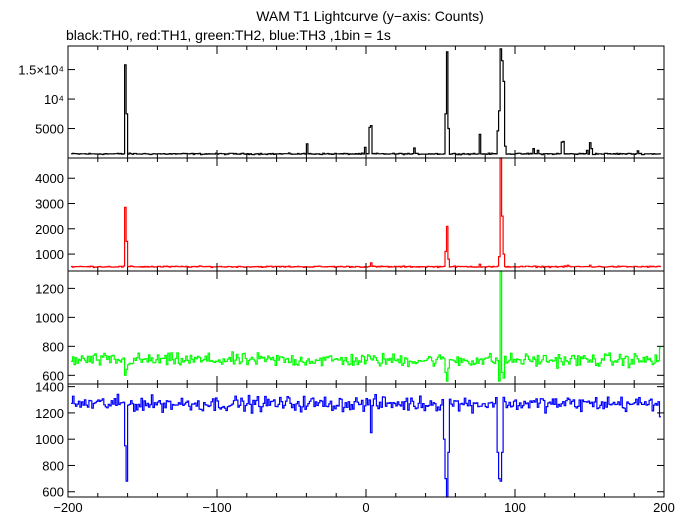  Describe the element at coordinates (49, 204) in the screenshot. I see `y-tick-label: 3000` at that location.